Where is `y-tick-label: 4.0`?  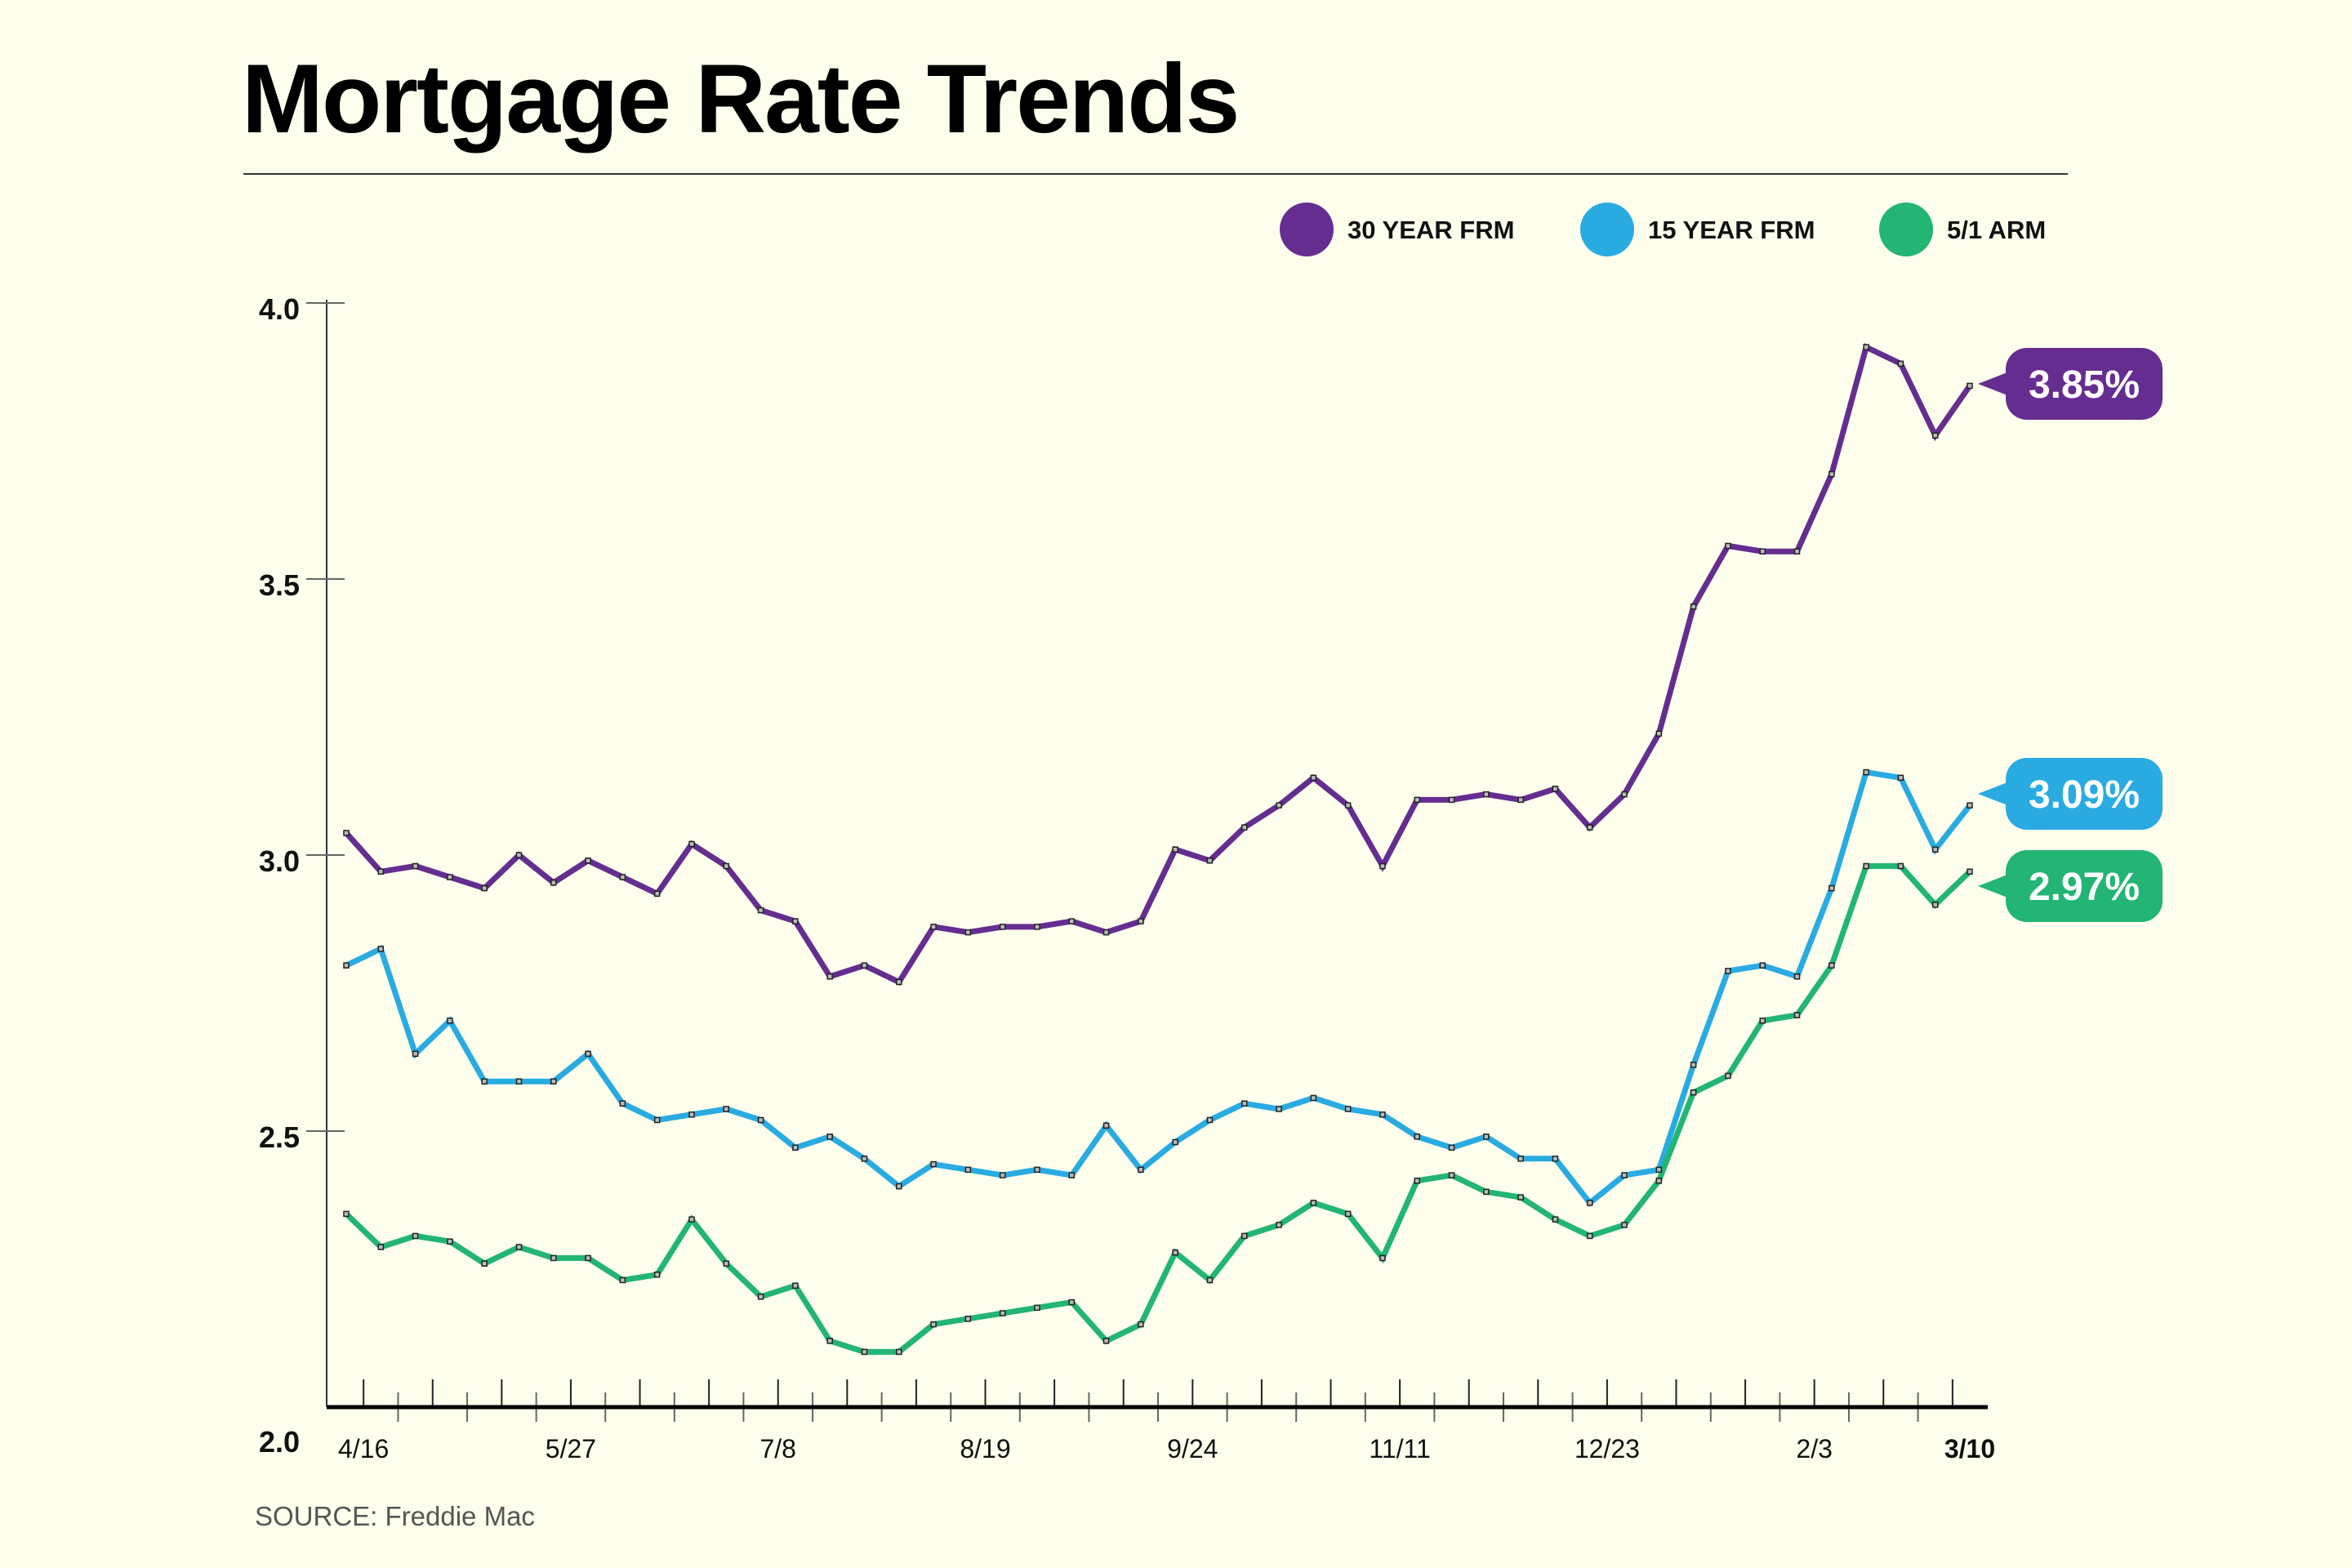 y-tick-label: 4.0 is located at coordinates (279, 309).